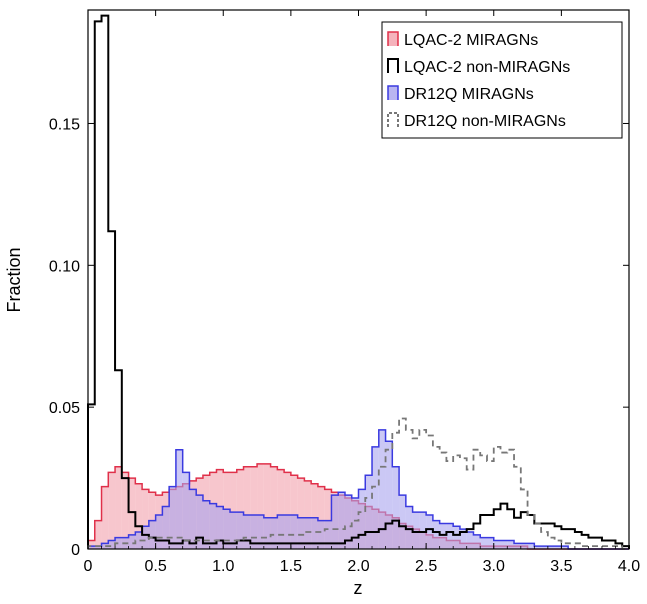  I want to click on x-tick-label: 1.0, so click(223, 566).